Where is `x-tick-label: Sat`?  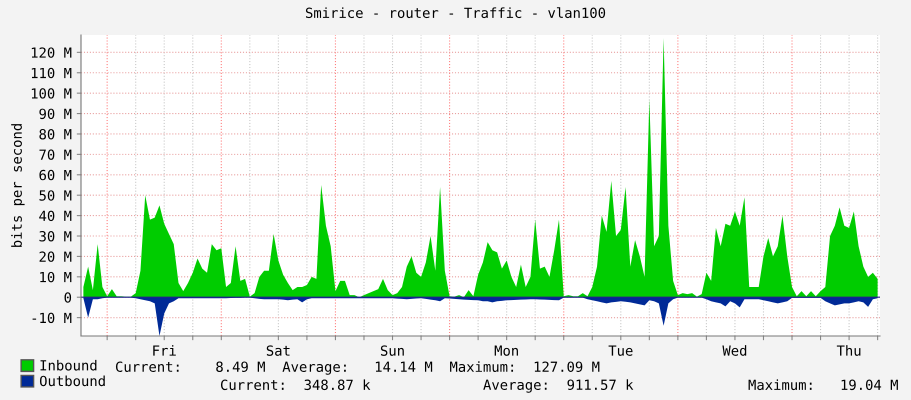 x-tick-label: Sat is located at coordinates (278, 350).